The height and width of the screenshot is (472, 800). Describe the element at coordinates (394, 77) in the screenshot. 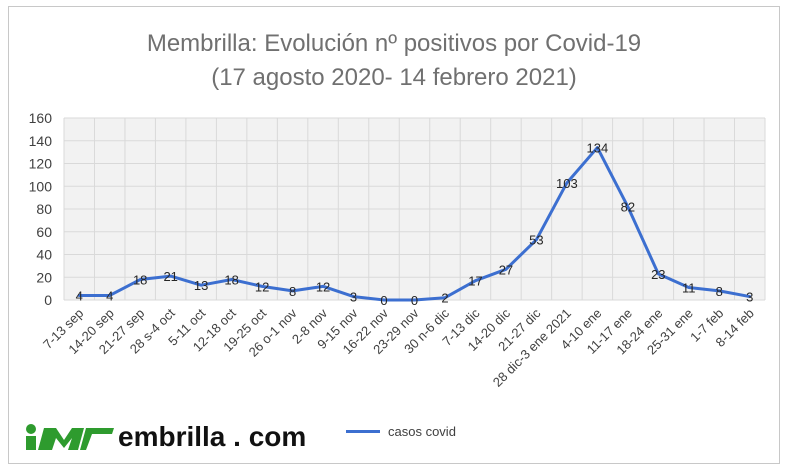

I see `chart-subtitle: (17 agosto 2020- 14 febrero 2021)` at that location.